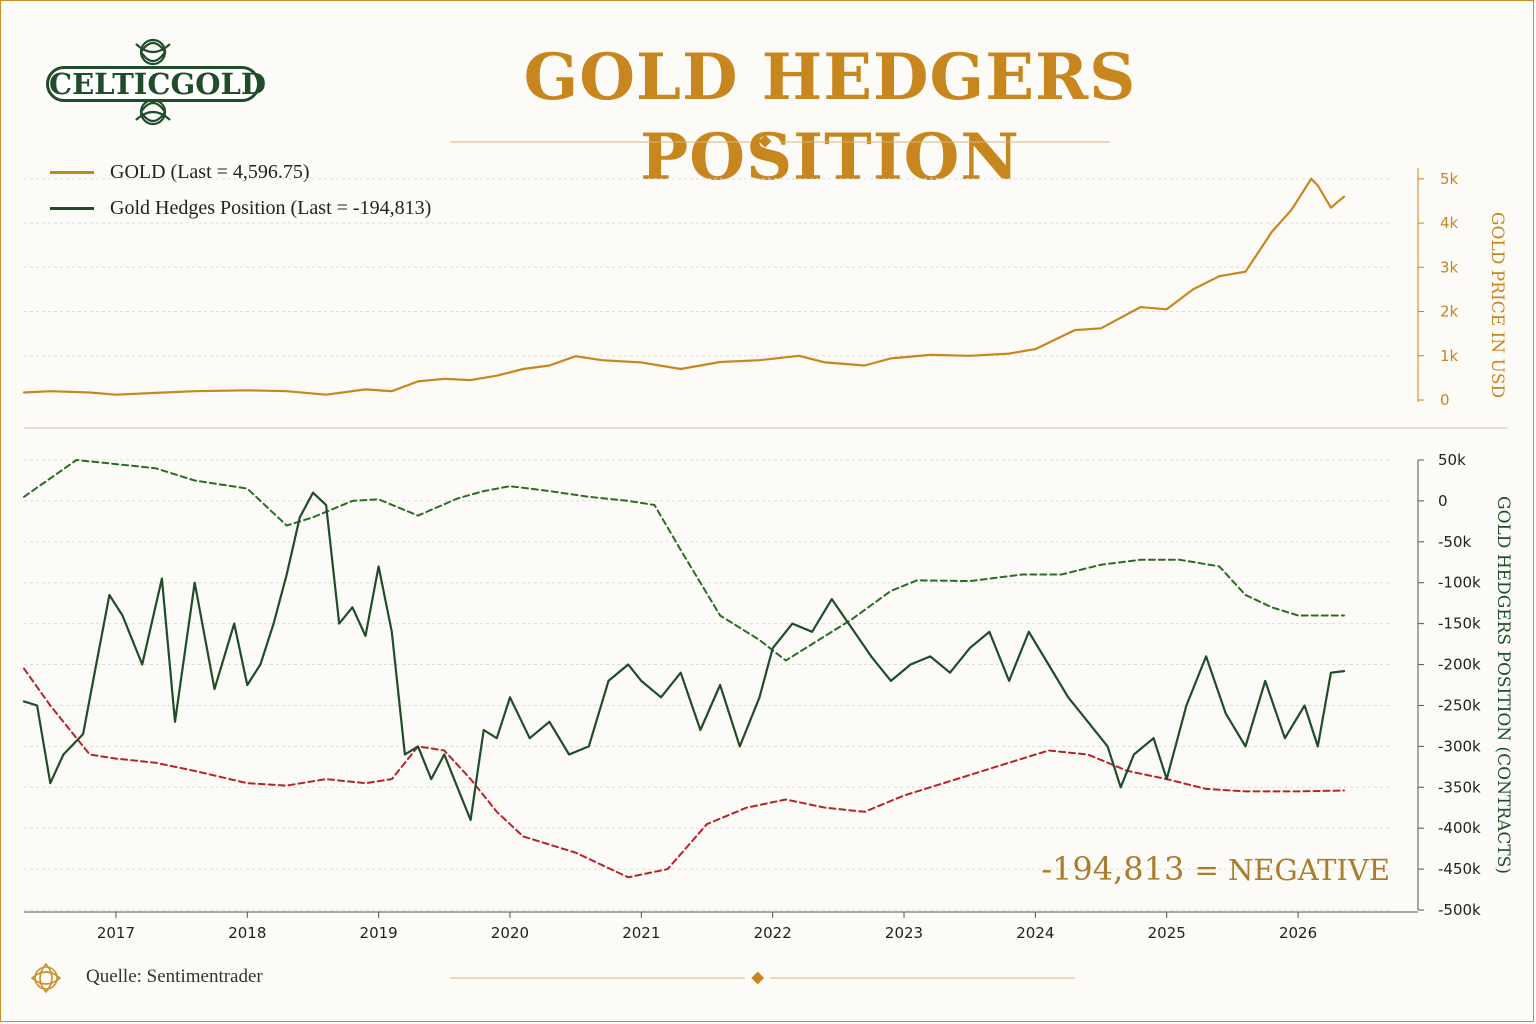  Describe the element at coordinates (1443, 501) in the screenshot. I see `hedgers-y-tick-label: 0` at that location.